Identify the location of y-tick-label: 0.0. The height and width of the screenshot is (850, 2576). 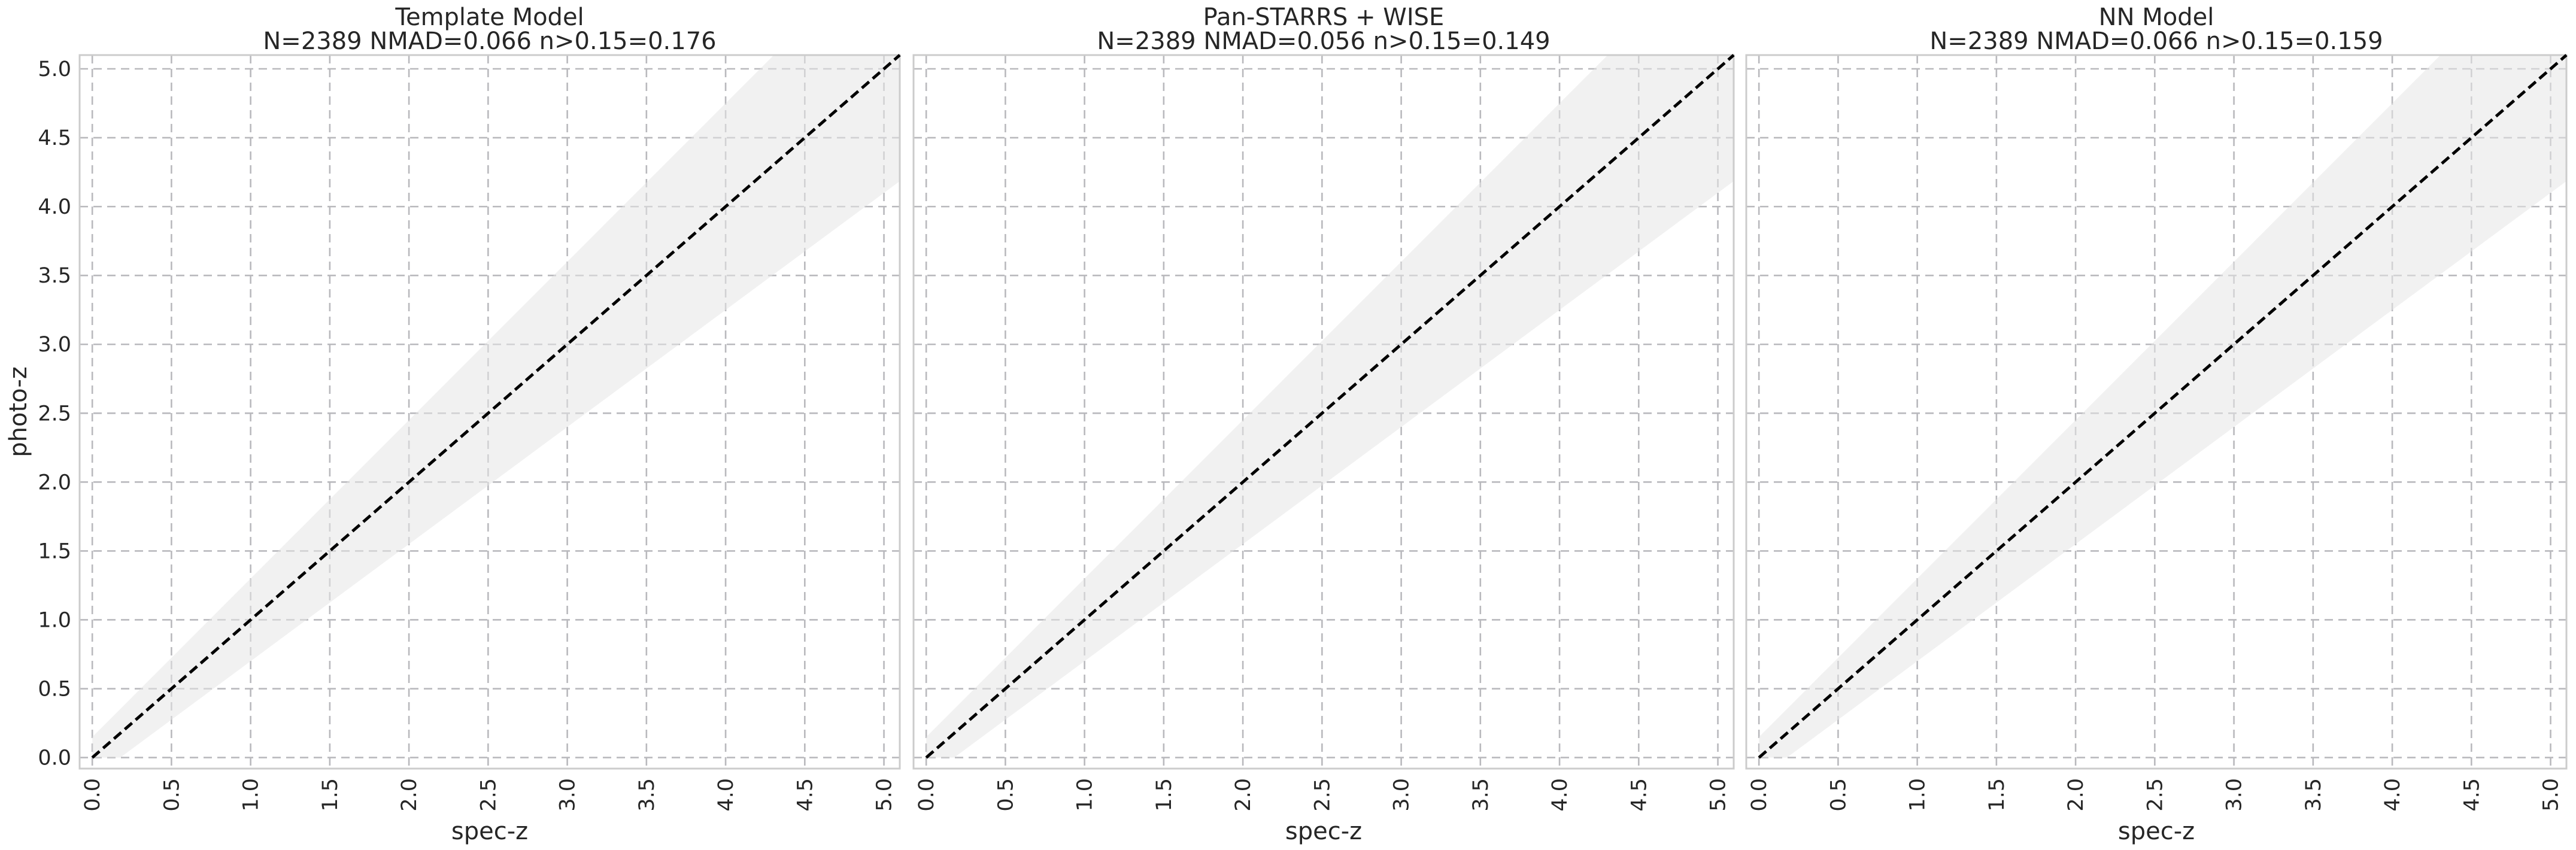
(54, 758).